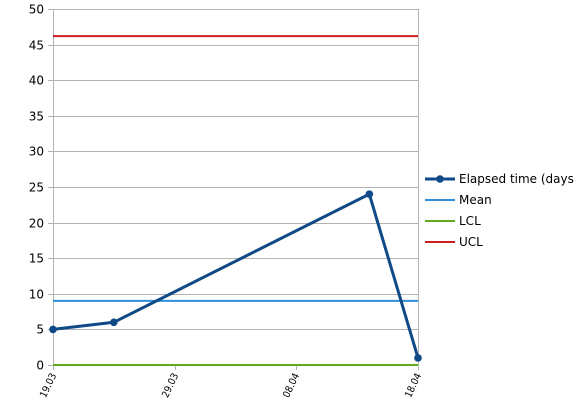 This screenshot has width=574, height=420. I want to click on y-tick-label: 5, so click(40, 330).